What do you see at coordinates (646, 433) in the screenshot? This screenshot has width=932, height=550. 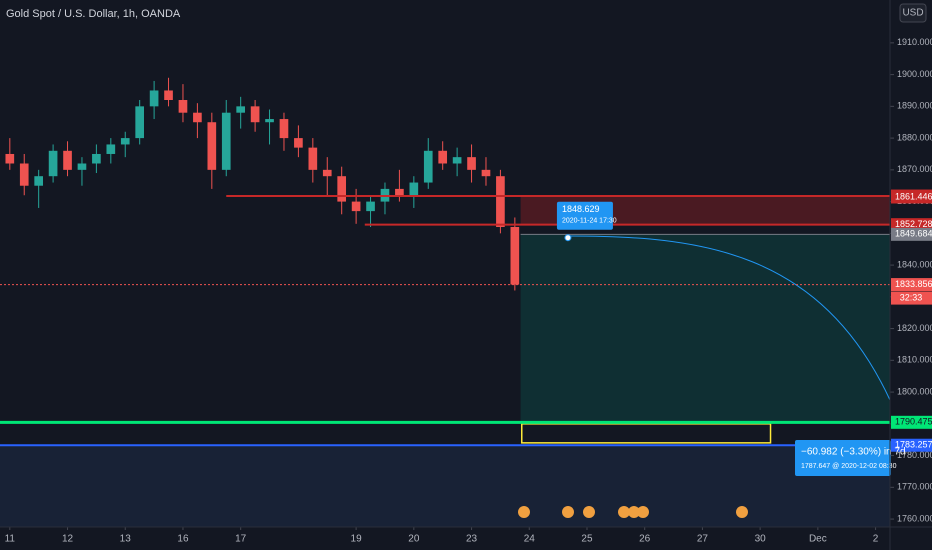 I see `target-box` at bounding box center [646, 433].